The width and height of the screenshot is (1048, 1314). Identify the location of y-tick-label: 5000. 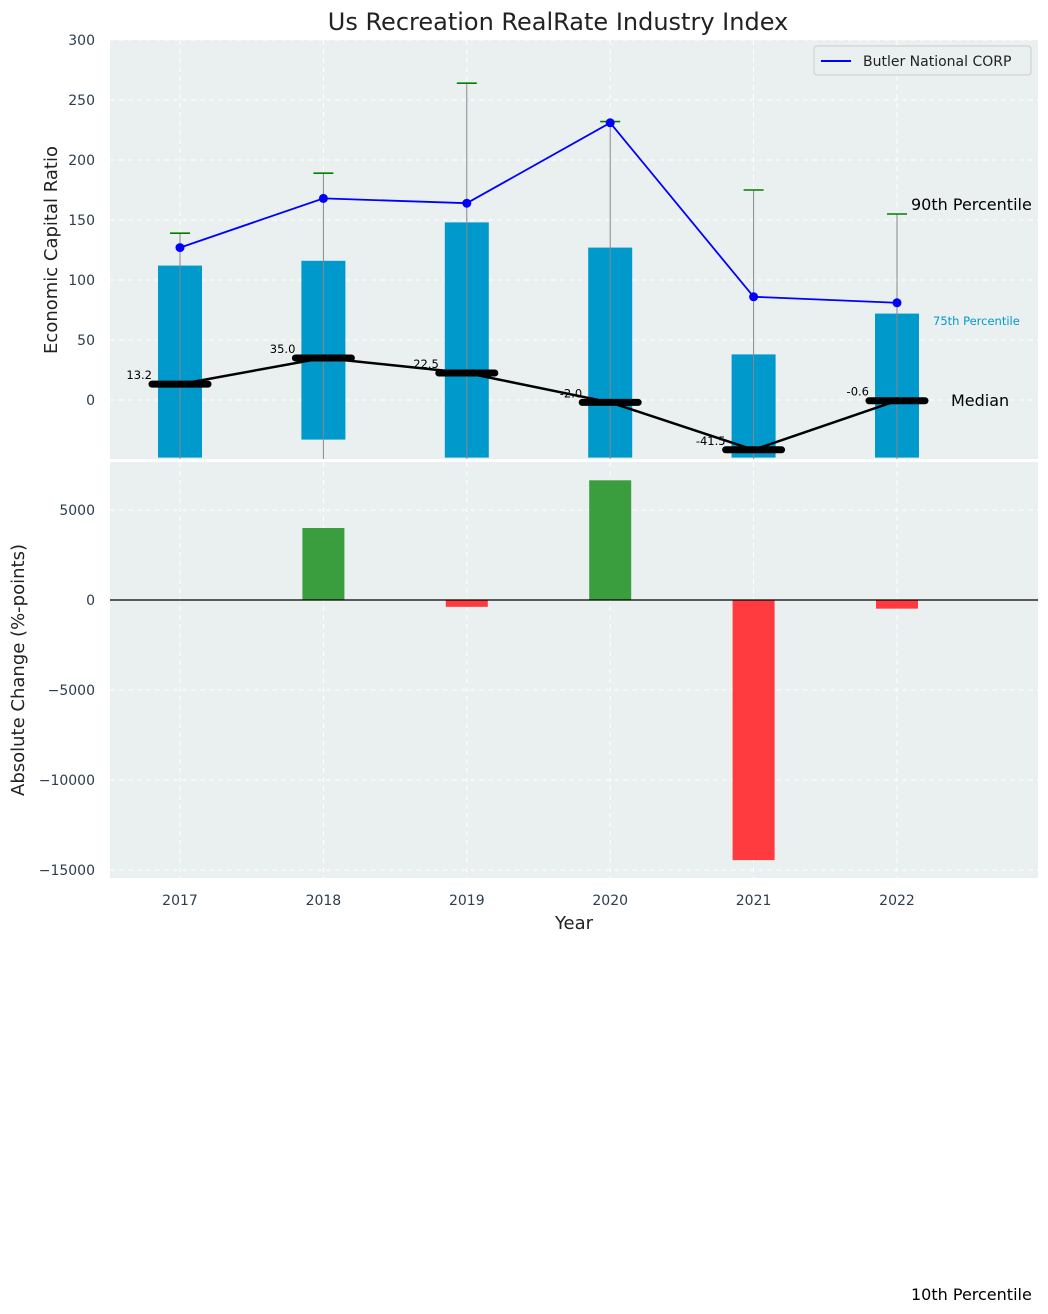
(77, 511).